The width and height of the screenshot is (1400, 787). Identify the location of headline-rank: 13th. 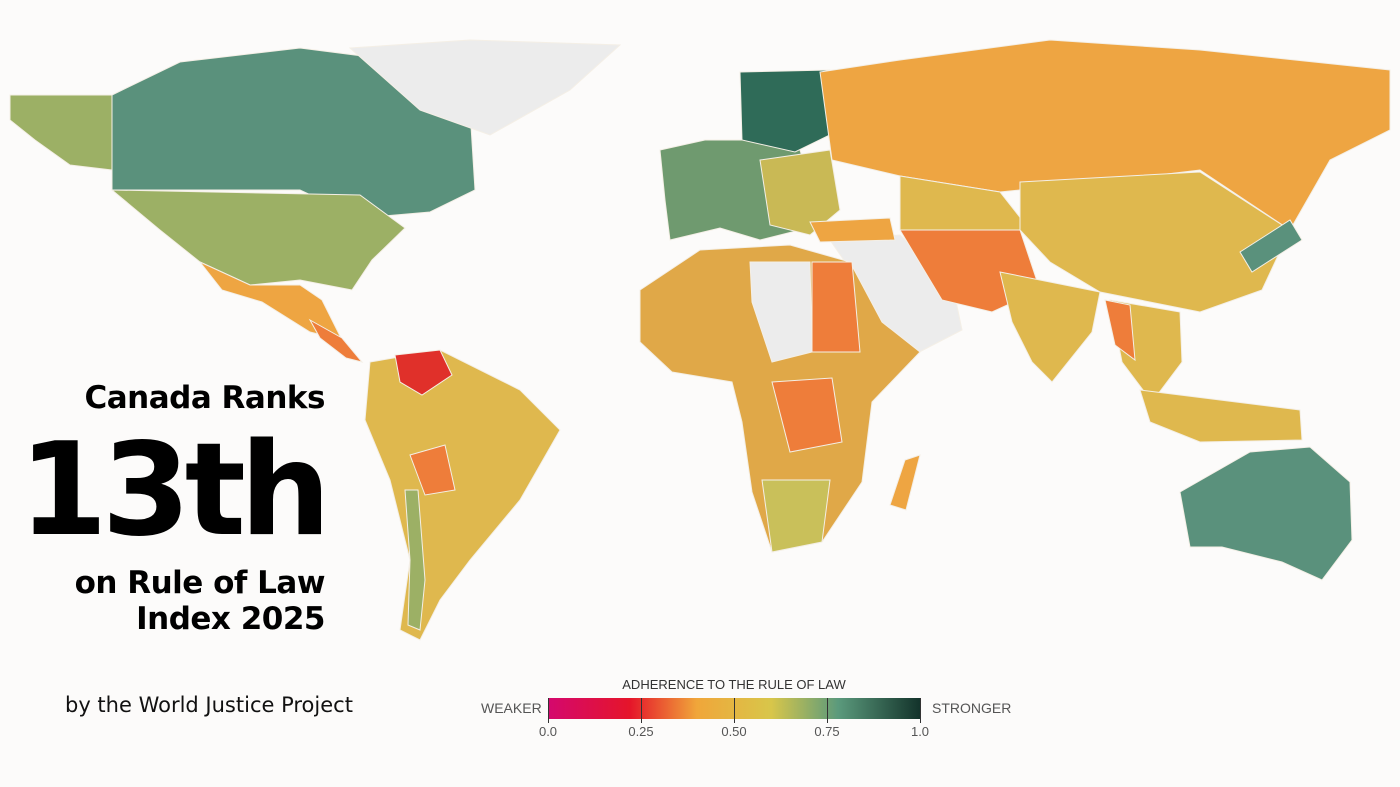
(174, 490).